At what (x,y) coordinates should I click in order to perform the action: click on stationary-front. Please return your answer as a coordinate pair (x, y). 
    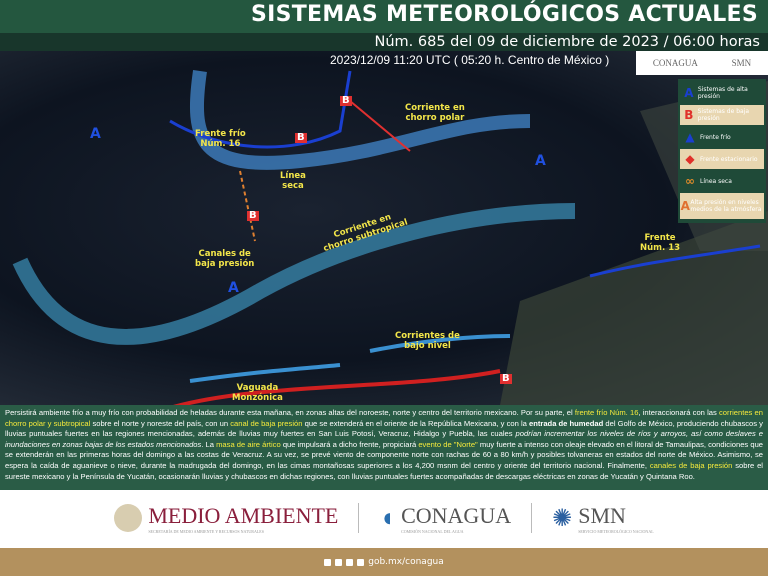
    Looking at the image, I should click on (380, 126).